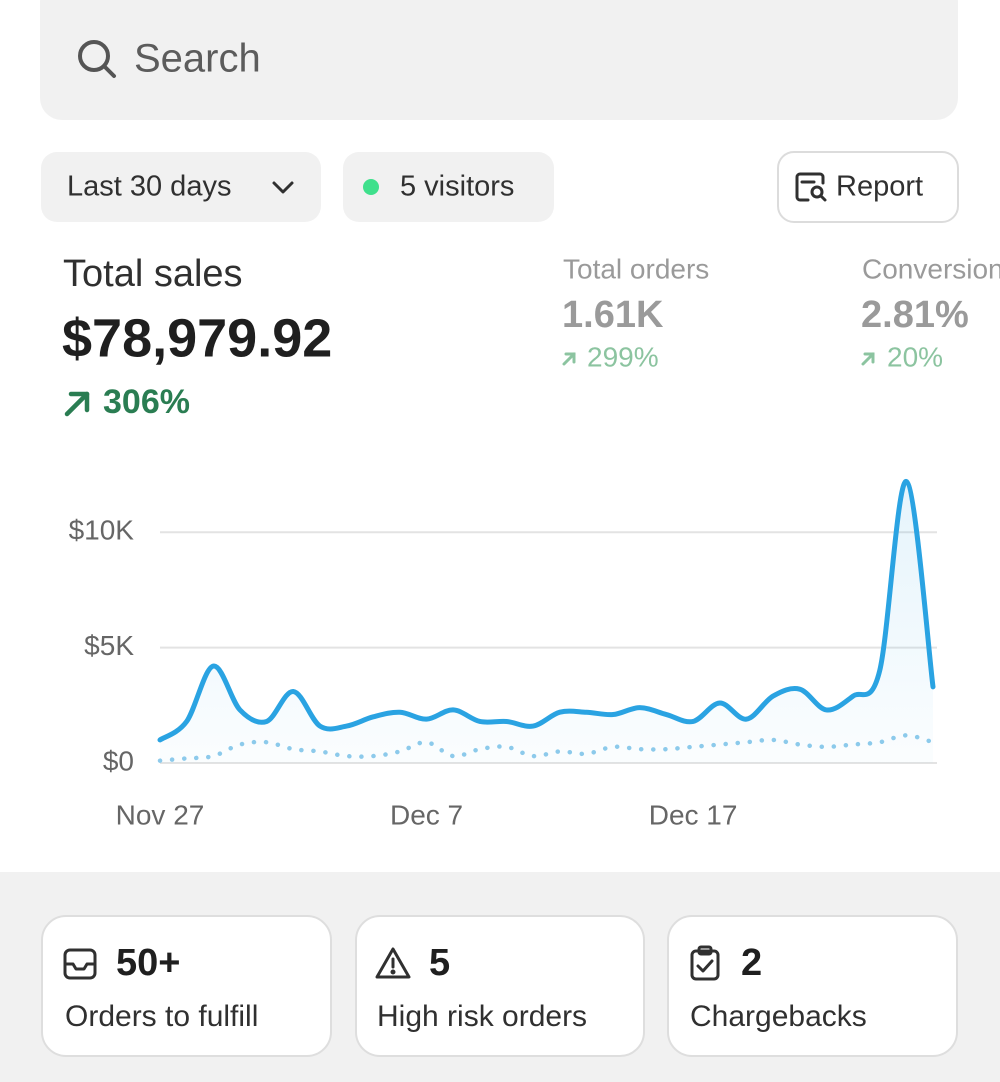  I want to click on live-dot, so click(371, 187).